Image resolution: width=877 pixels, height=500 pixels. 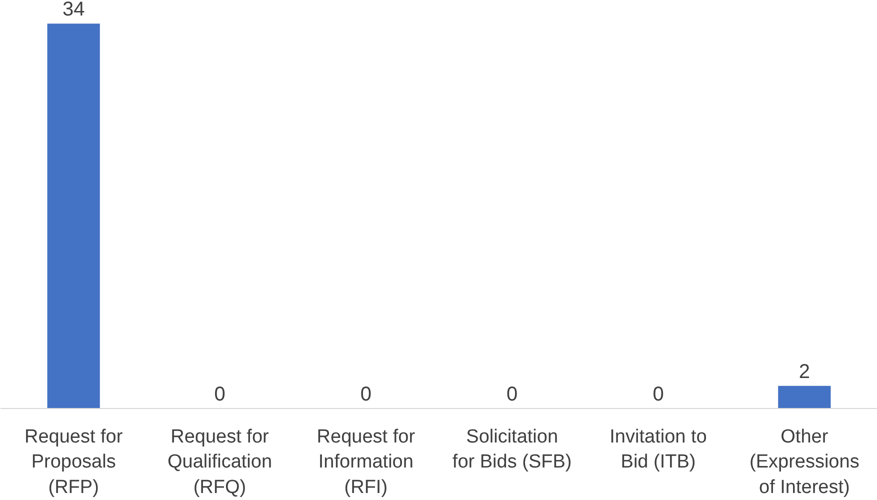 What do you see at coordinates (74, 462) in the screenshot?
I see `x-tick-label: Request for Proposals (RFP)` at bounding box center [74, 462].